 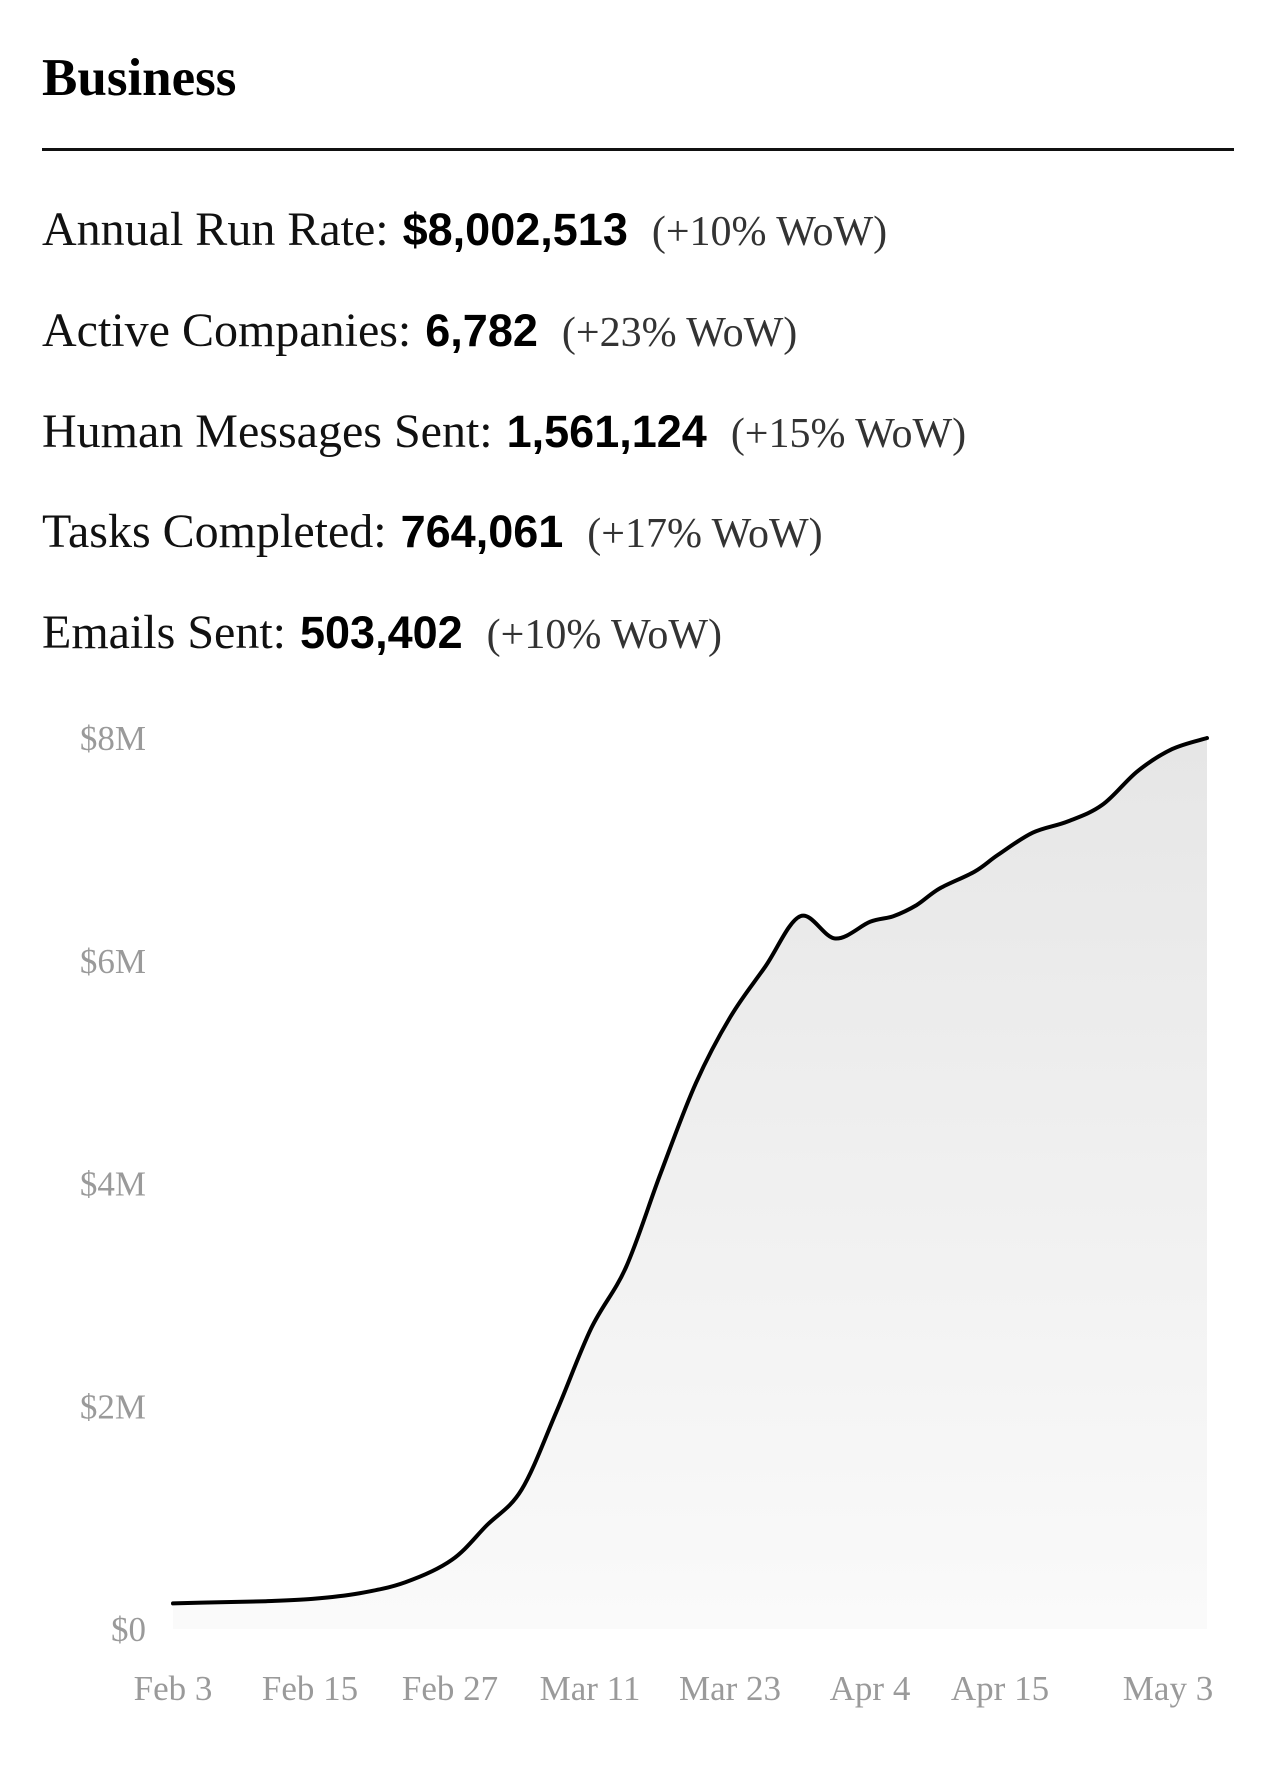 What do you see at coordinates (214, 531) in the screenshot?
I see `metric-label: Tasks Completed:` at bounding box center [214, 531].